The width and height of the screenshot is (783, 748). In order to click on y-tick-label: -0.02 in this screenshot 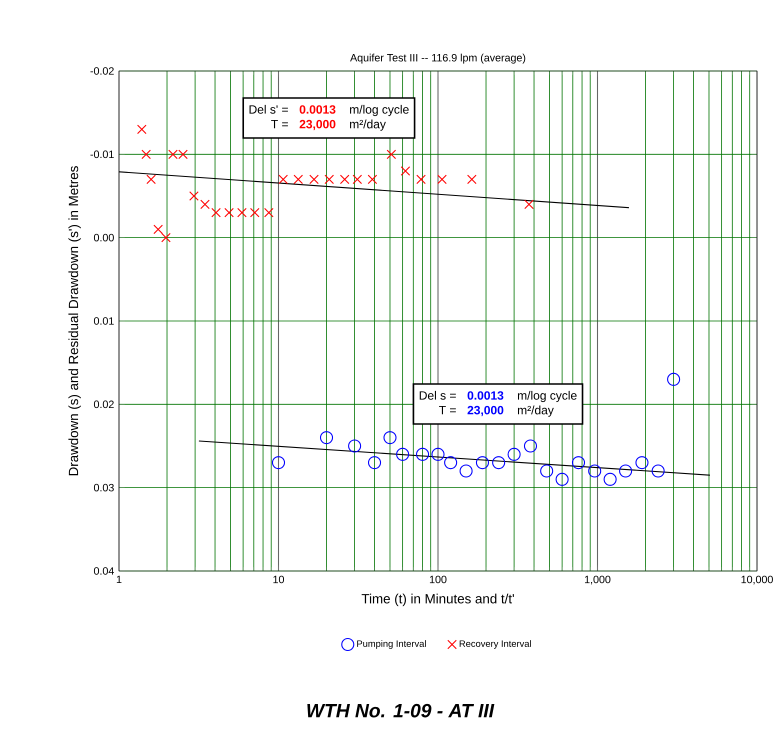, I will do `click(102, 71)`.